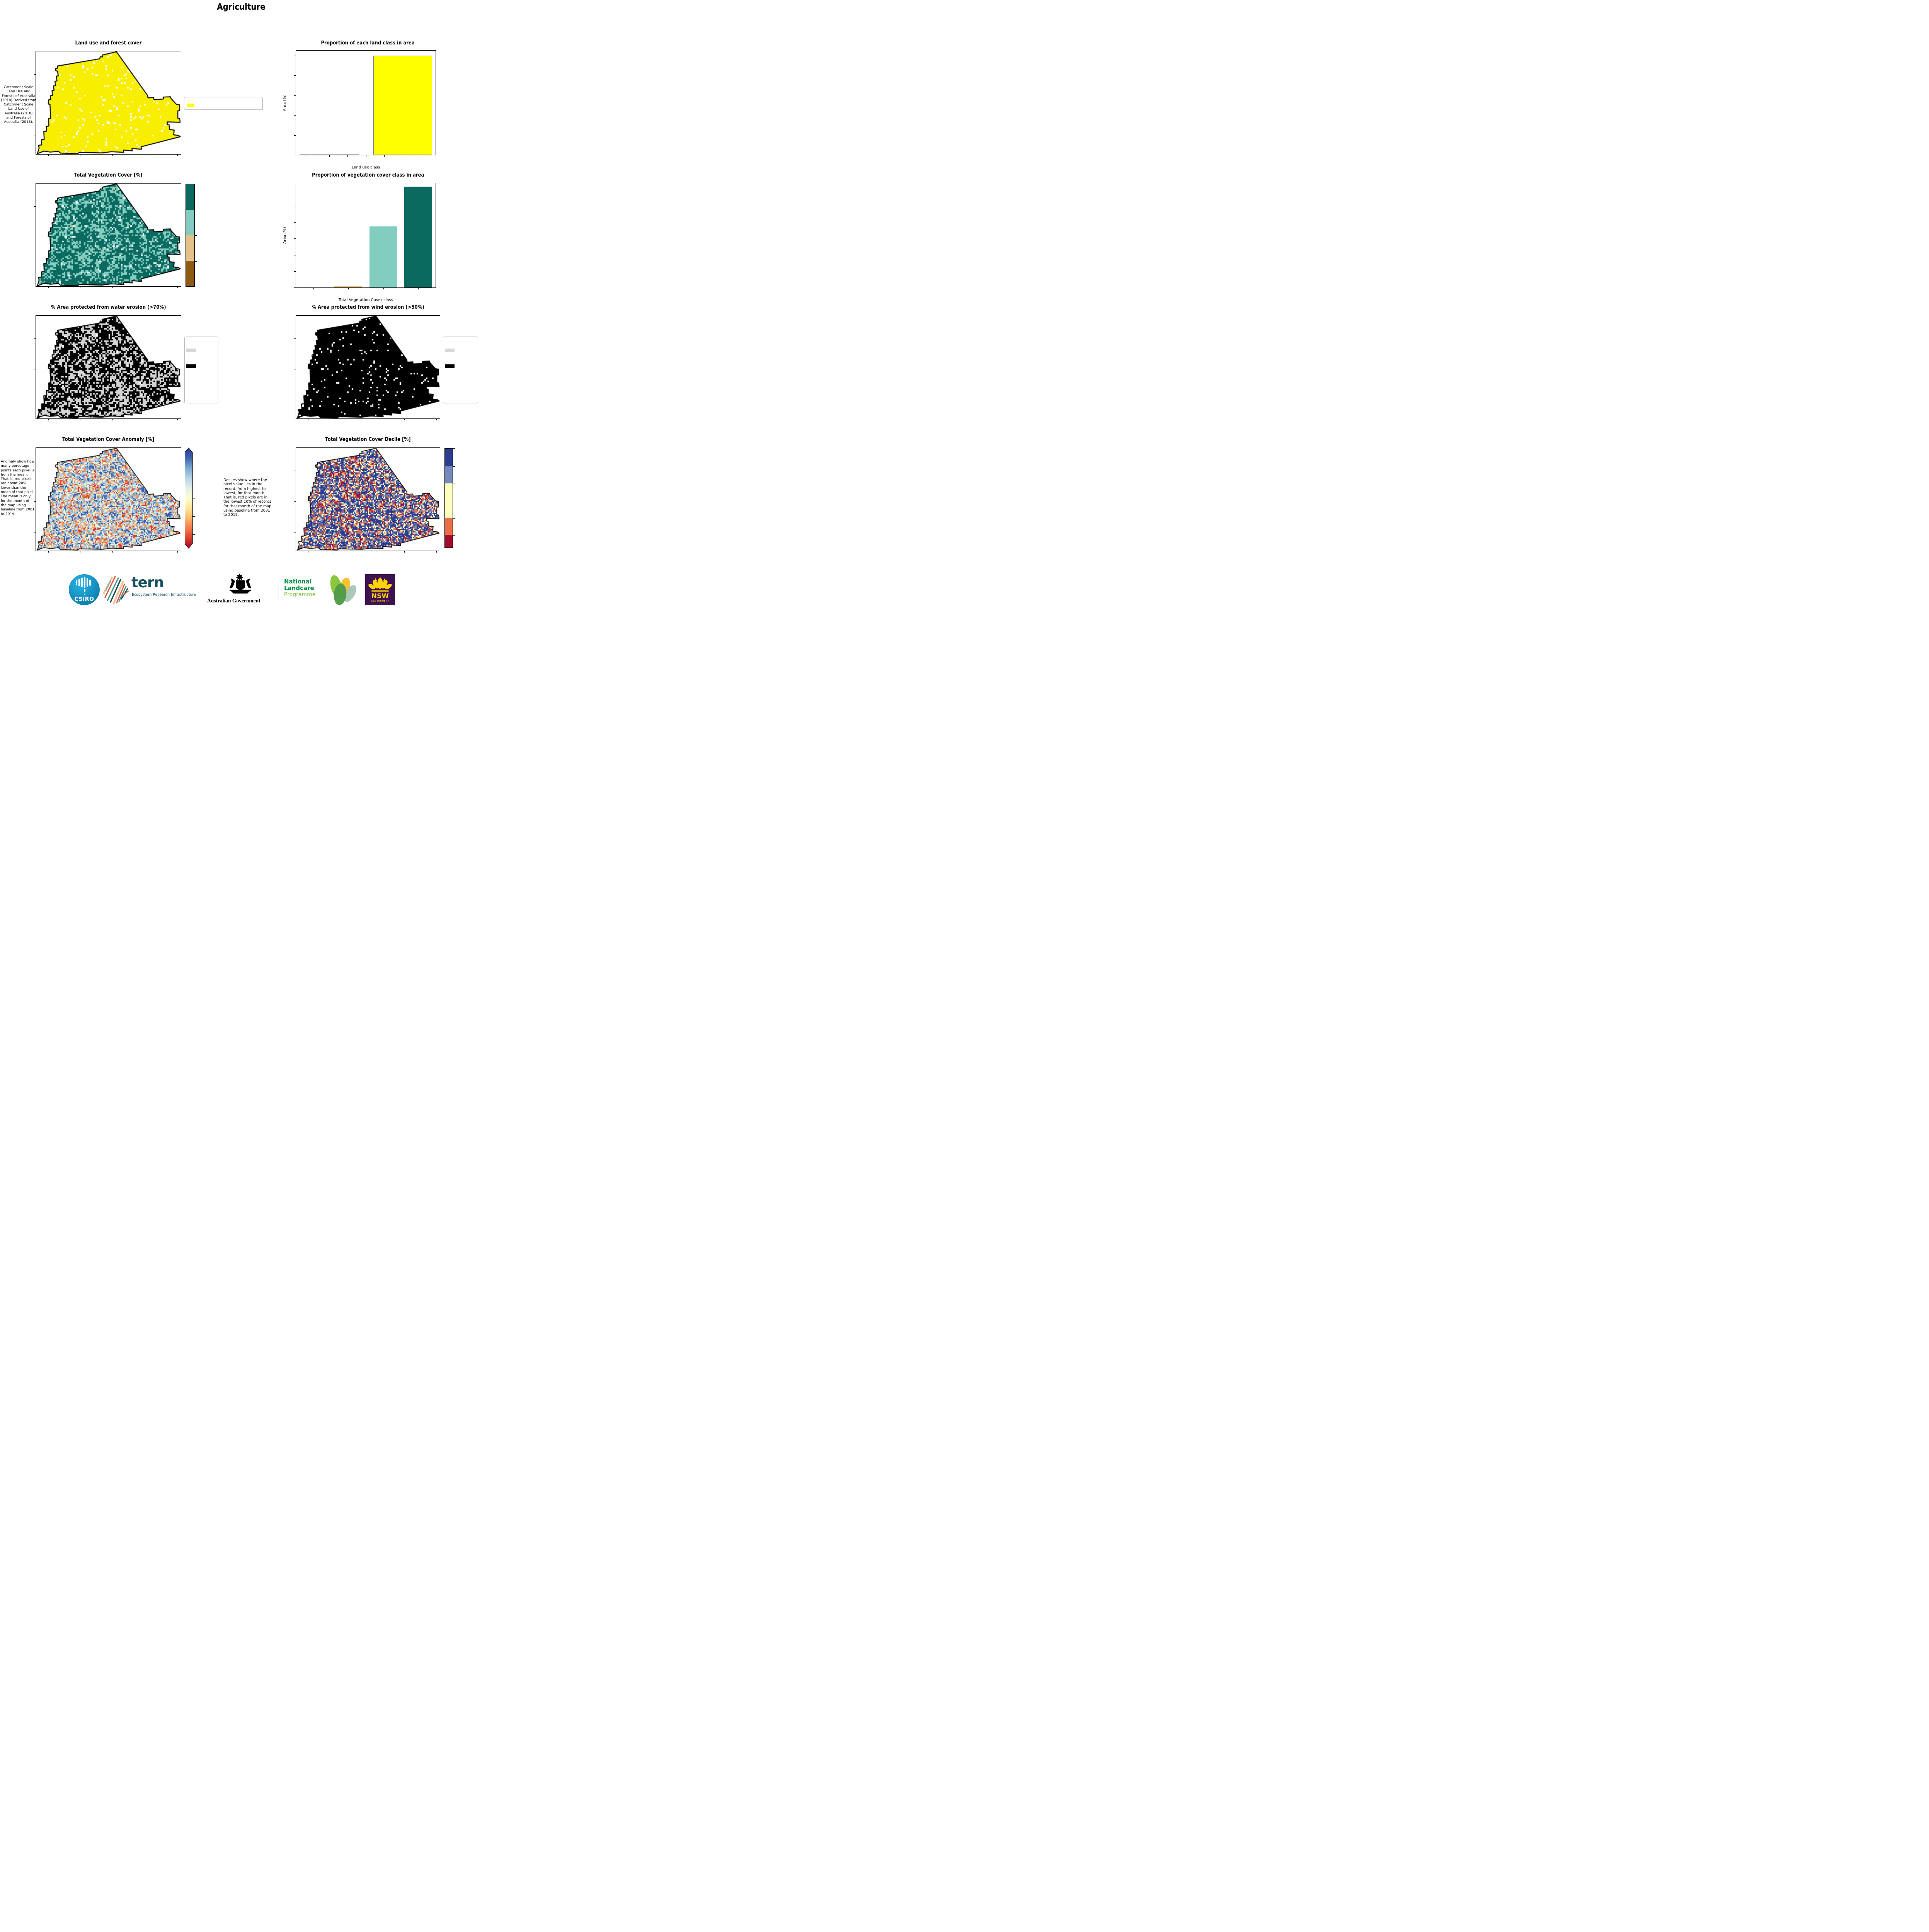 This screenshot has width=1929, height=1932. Describe the element at coordinates (460, 370) in the screenshot. I see `wind-erosion-legend` at that location.